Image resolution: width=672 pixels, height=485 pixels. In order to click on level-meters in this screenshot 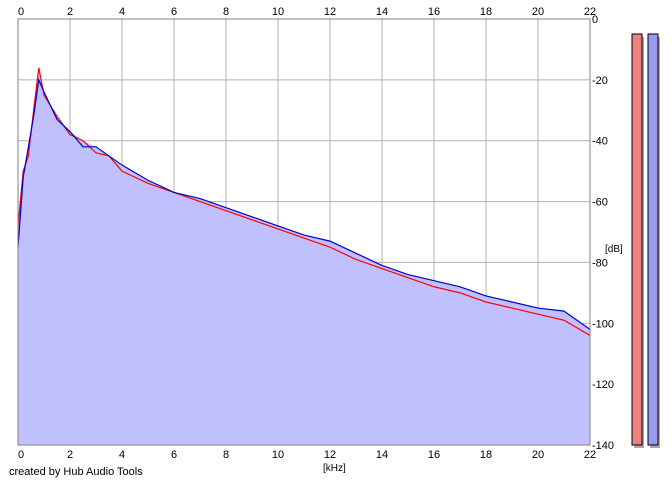, I will do `click(645, 240)`.